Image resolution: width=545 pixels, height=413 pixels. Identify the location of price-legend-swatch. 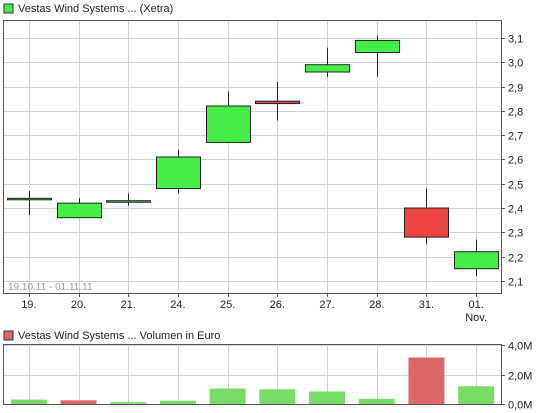
(8, 8).